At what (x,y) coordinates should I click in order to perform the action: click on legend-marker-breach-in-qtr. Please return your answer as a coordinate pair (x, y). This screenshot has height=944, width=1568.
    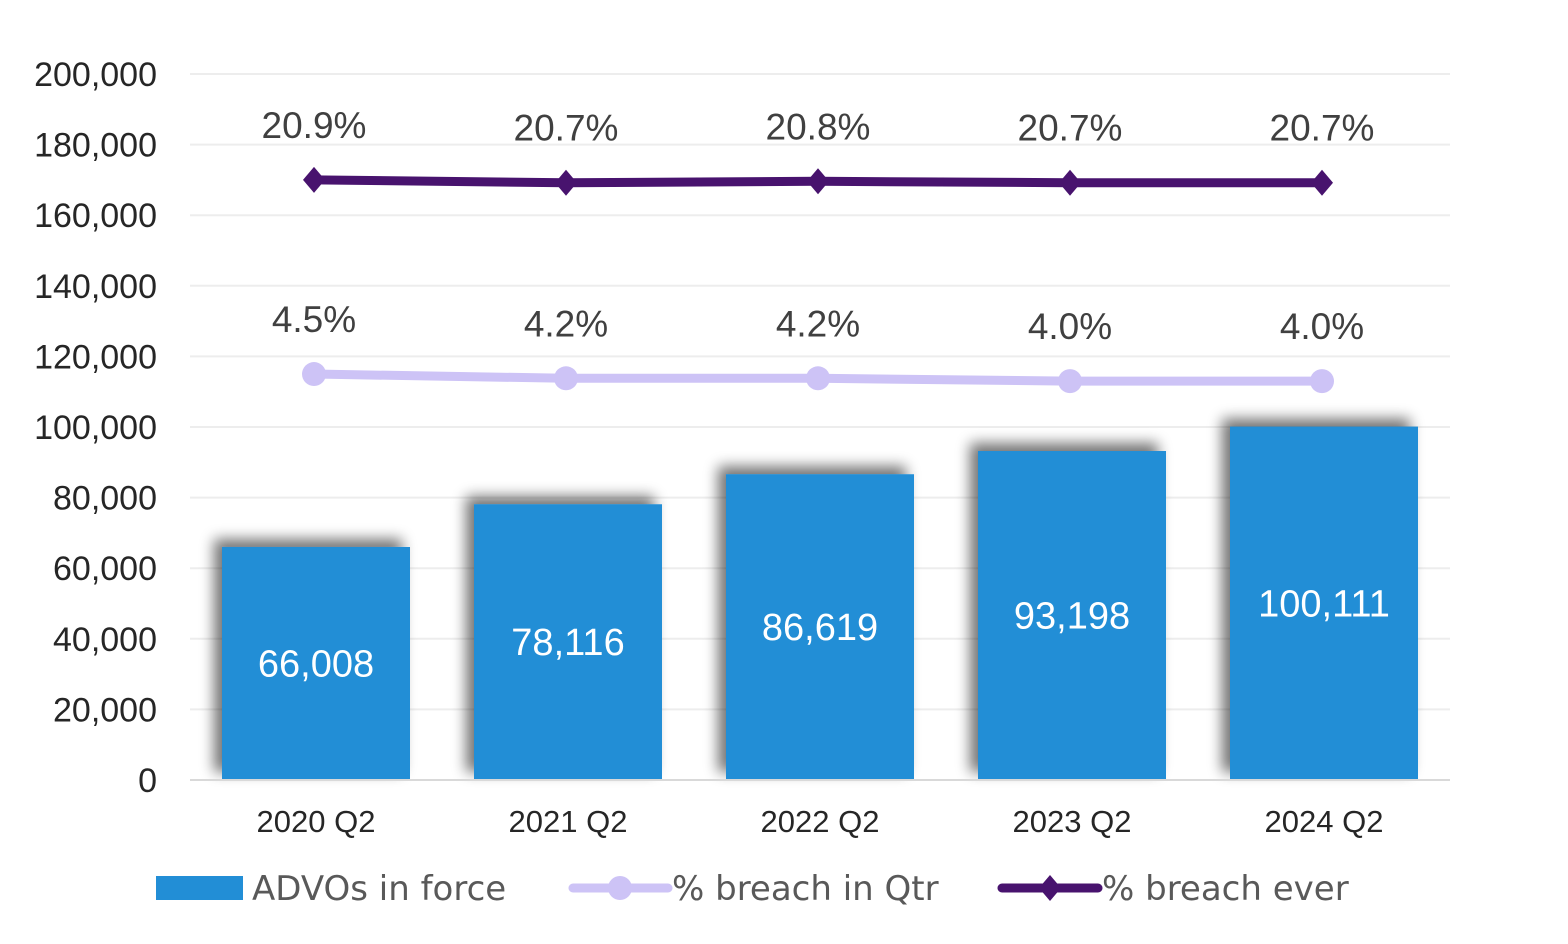
    Looking at the image, I should click on (620, 888).